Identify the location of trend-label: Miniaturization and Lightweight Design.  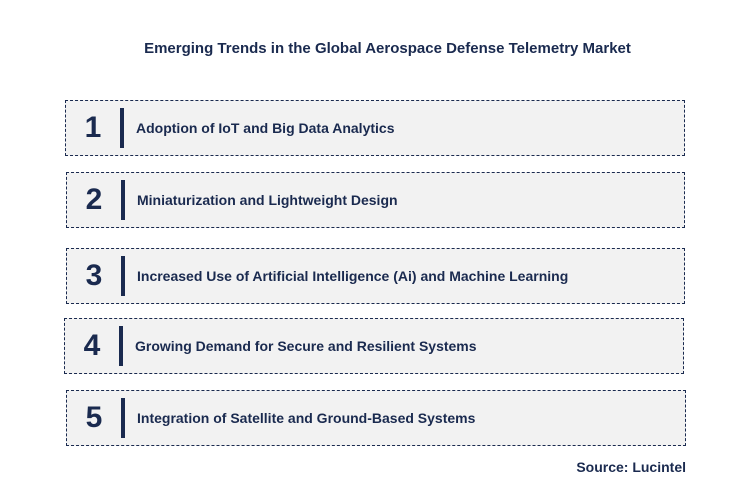
(267, 200).